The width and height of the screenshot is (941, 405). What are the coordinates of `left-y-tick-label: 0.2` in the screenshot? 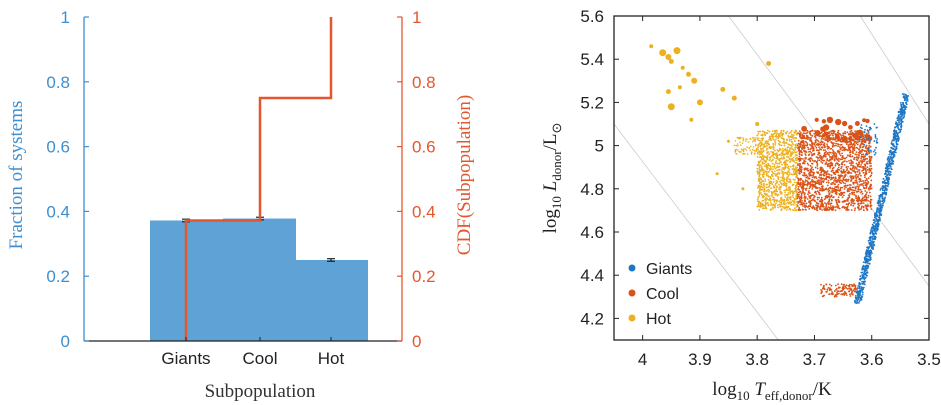 It's located at (58, 276).